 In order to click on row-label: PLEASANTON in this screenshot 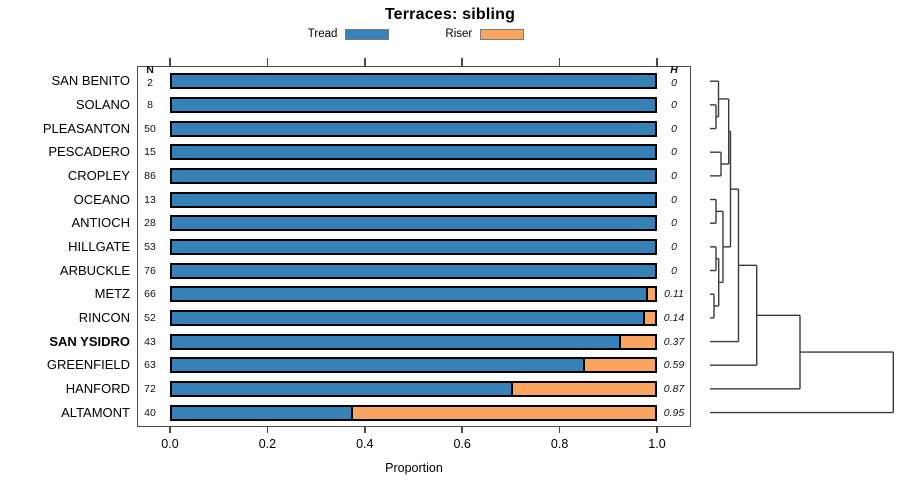, I will do `click(86, 128)`.